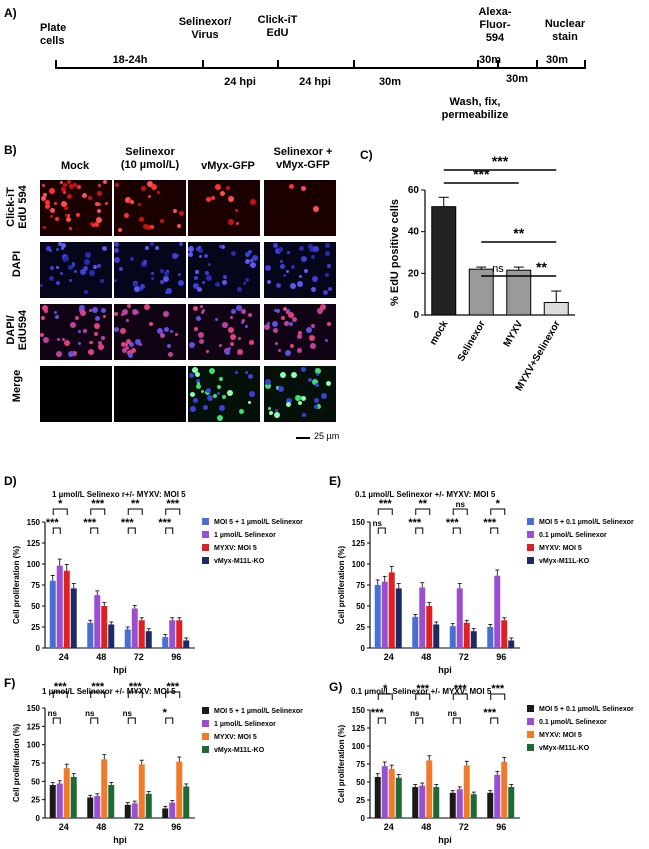 This screenshot has height=849, width=649. Describe the element at coordinates (461, 504) in the screenshot. I see `significance-label: ns` at that location.